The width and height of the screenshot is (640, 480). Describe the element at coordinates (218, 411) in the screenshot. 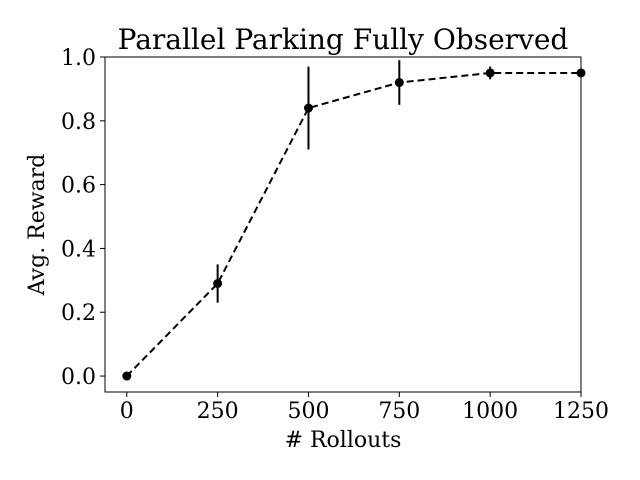

I see `x-tick-label: 250` at that location.